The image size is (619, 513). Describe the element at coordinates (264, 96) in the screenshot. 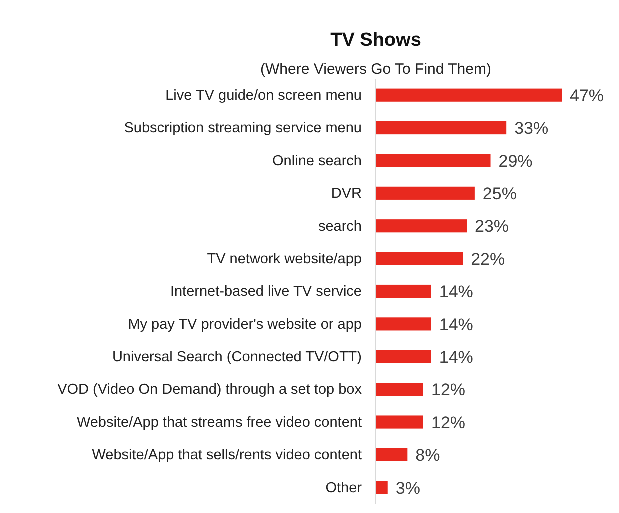

I see `y-tick-label: Live TV guide/on screen menu` at that location.